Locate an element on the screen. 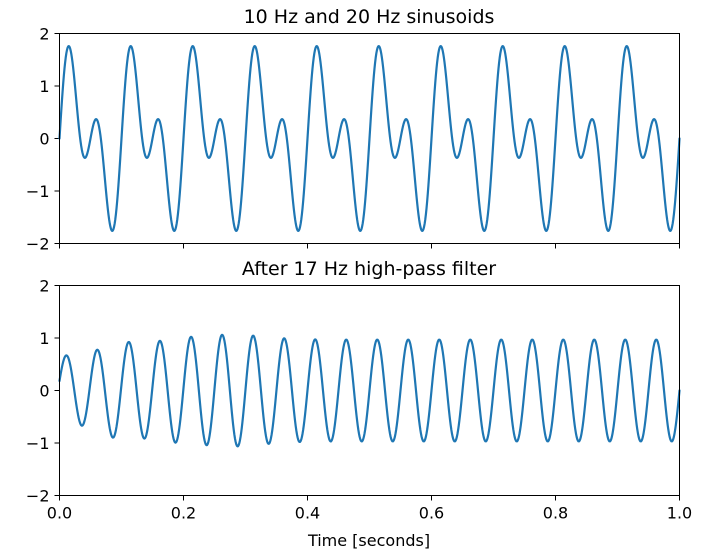 This screenshot has height=558, width=718. x-tick-label: 1.0 is located at coordinates (679, 513).